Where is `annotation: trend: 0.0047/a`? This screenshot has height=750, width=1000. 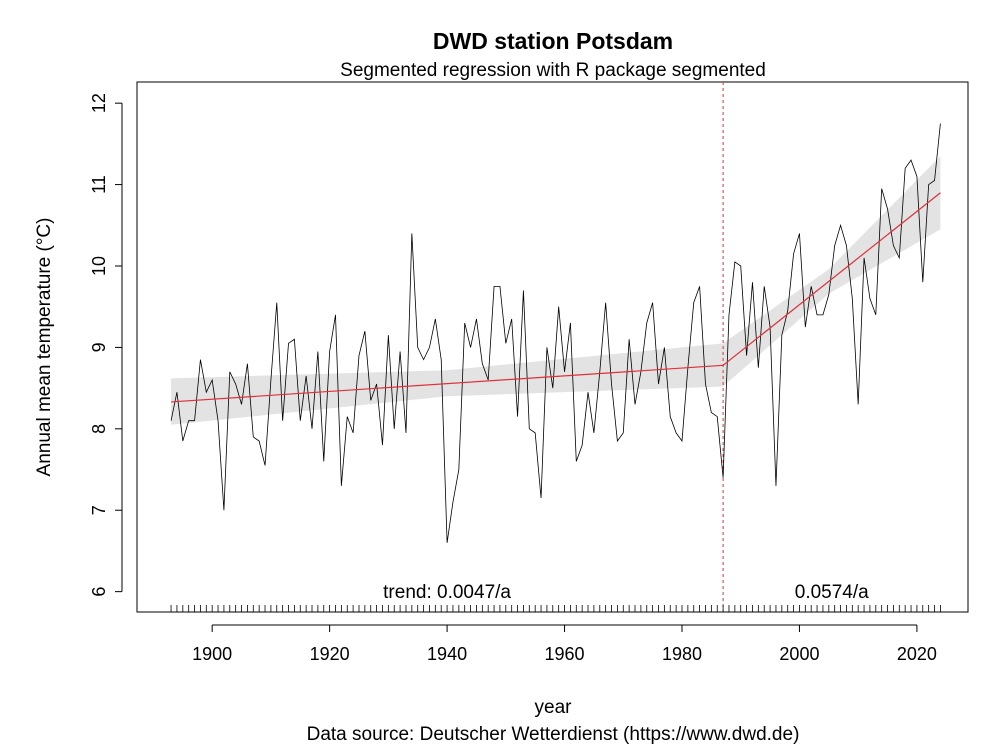
annotation: trend: 0.0047/a is located at coordinates (447, 592).